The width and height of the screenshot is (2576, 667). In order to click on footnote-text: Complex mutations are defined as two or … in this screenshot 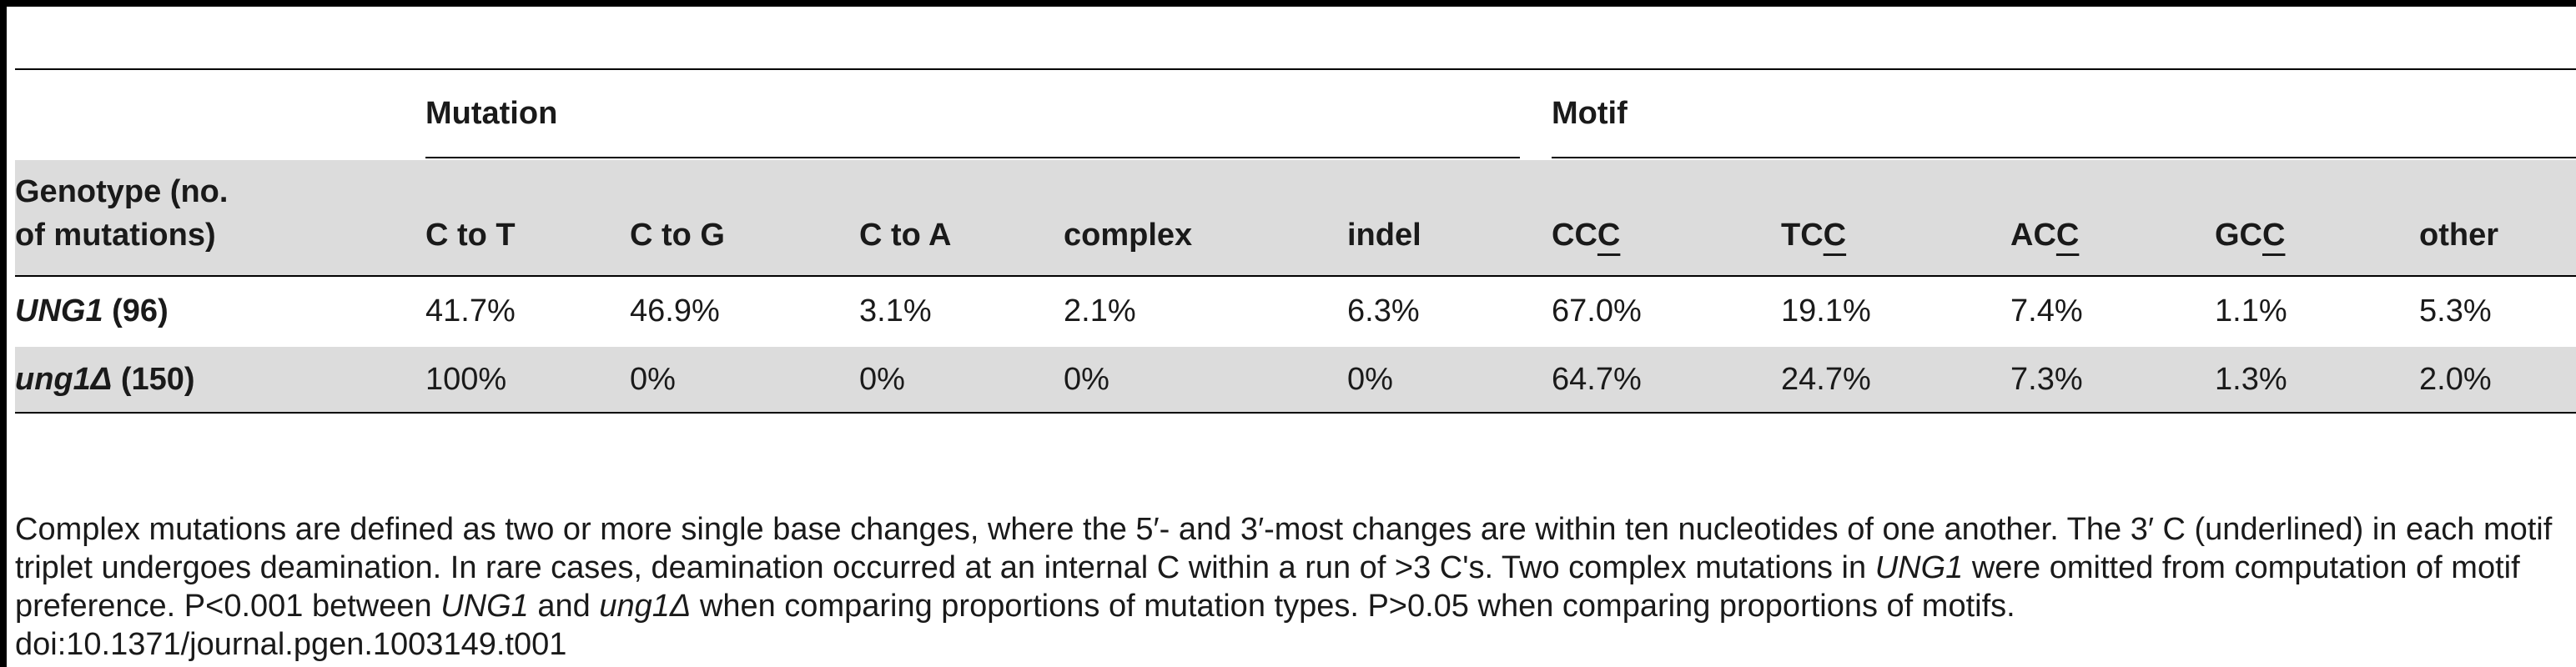, I will do `click(1284, 548)`.